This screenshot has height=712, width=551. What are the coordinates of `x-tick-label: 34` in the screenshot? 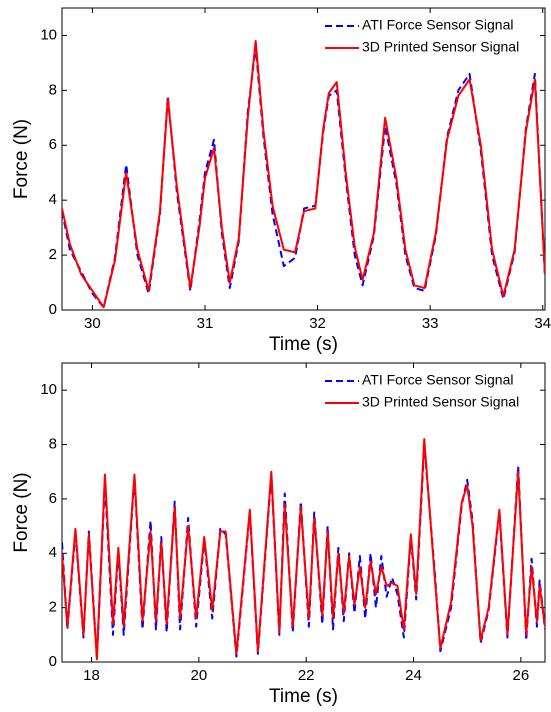 It's located at (542, 323).